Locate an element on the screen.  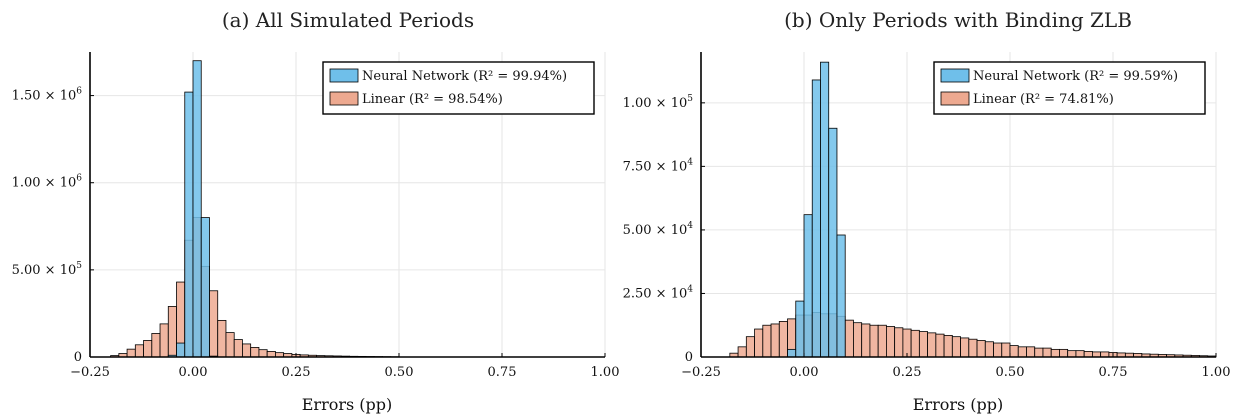
y-tick-label: 2.50 × 10⁴ is located at coordinates (658, 292).